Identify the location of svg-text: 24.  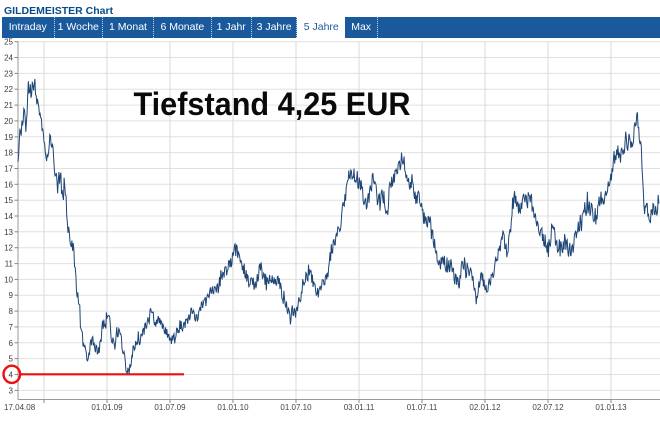
(8, 58).